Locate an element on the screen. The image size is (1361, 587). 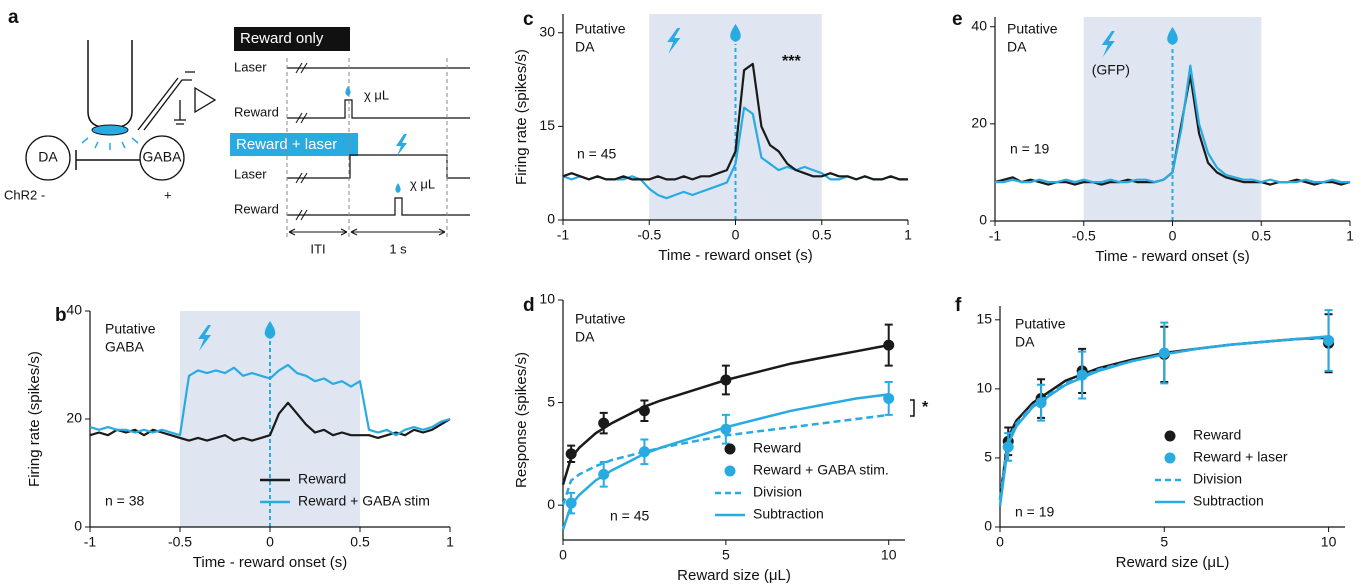
neuron-label: DA is located at coordinates (48, 157).